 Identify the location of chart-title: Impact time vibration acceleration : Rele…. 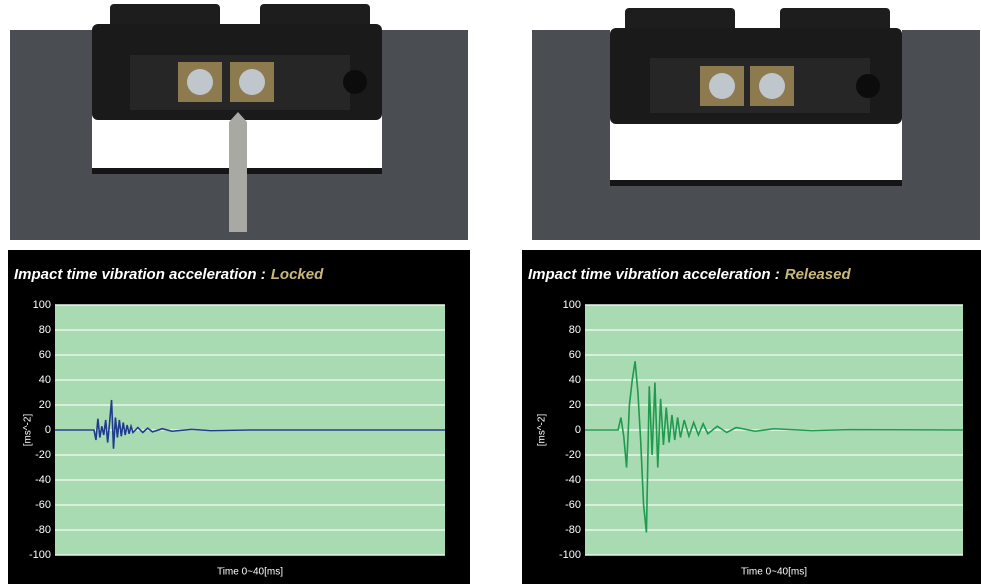
(689, 274).